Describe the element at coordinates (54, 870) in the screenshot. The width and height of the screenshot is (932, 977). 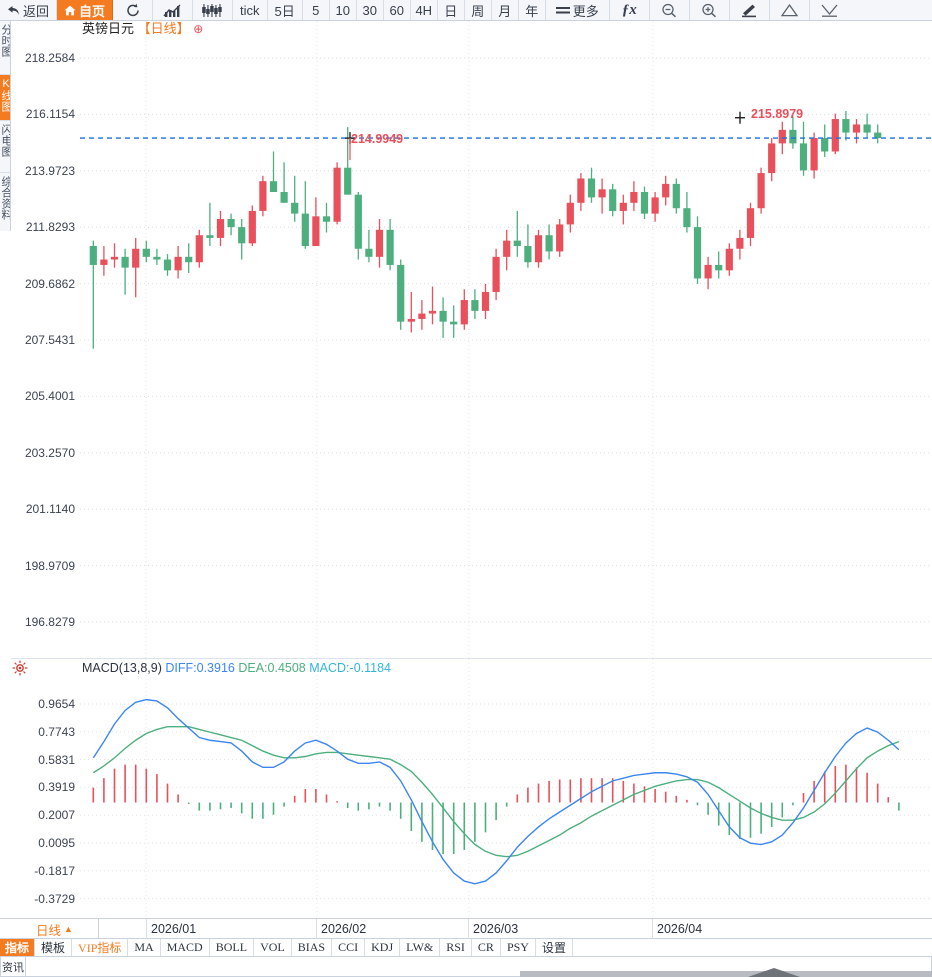
I see `macd-axis-label: -0.1817` at that location.